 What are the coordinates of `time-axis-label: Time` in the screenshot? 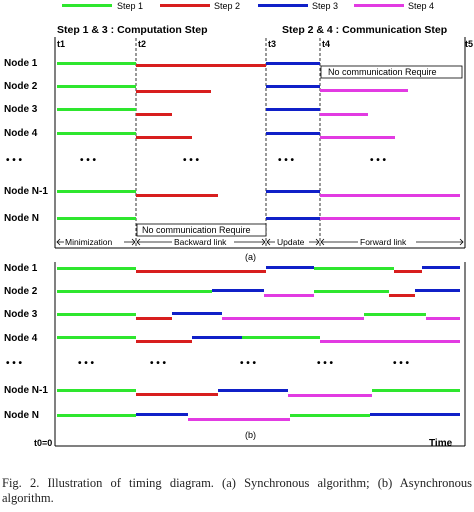 It's located at (441, 443).